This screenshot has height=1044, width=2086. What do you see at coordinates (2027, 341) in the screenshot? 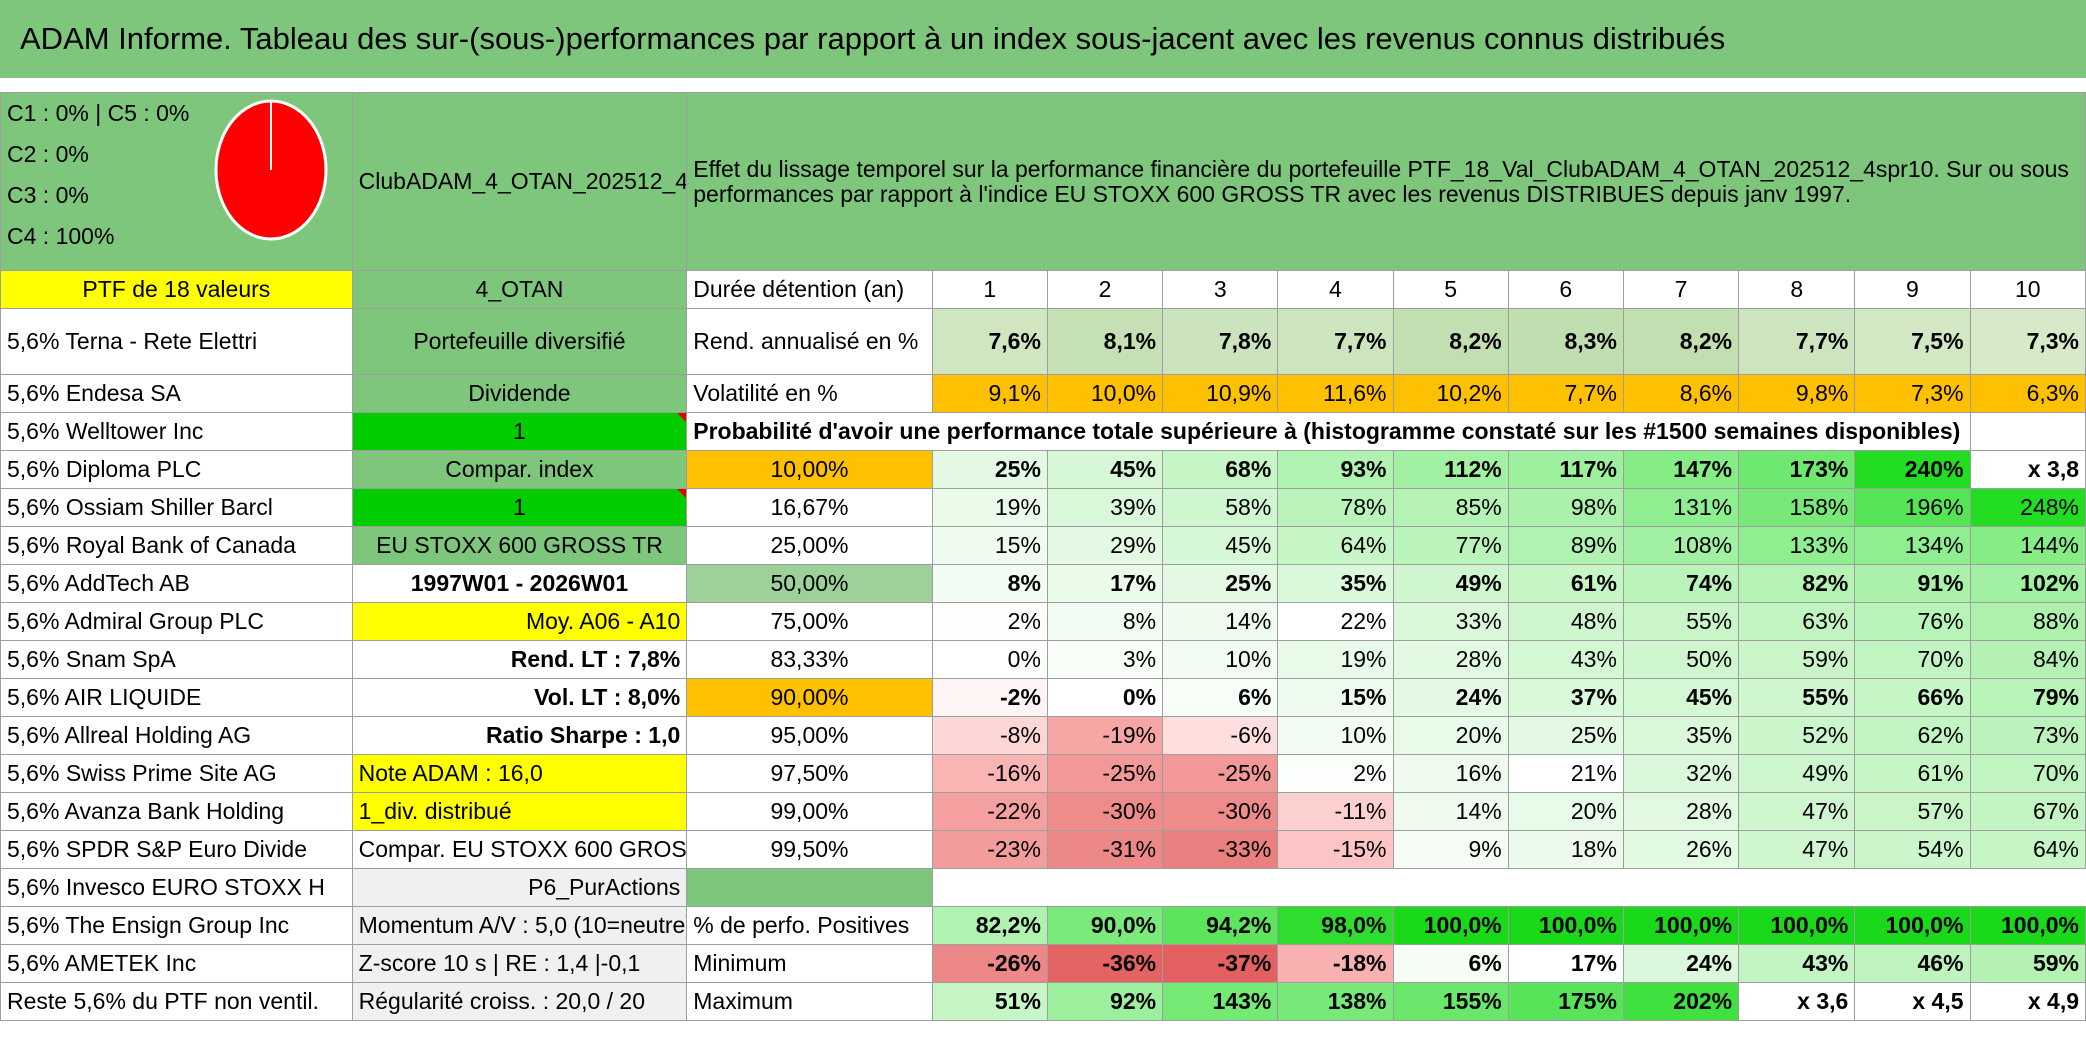
I see `return-value: 7,3%` at bounding box center [2027, 341].